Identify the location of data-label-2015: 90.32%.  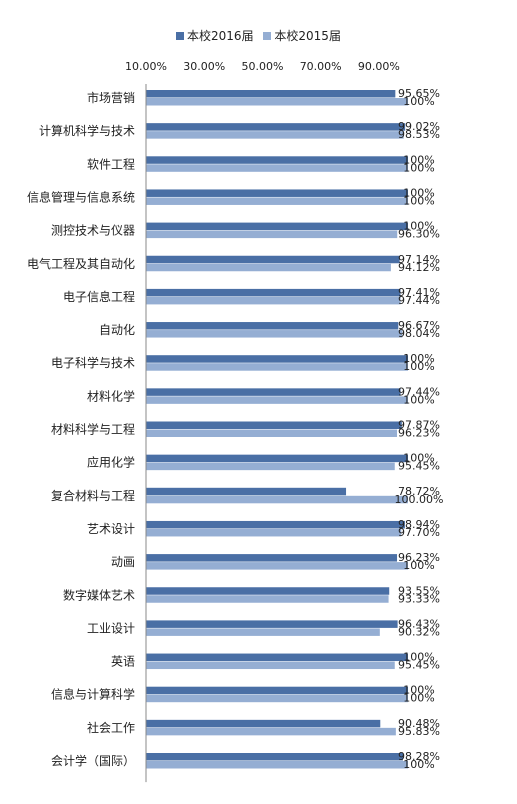
(419, 631).